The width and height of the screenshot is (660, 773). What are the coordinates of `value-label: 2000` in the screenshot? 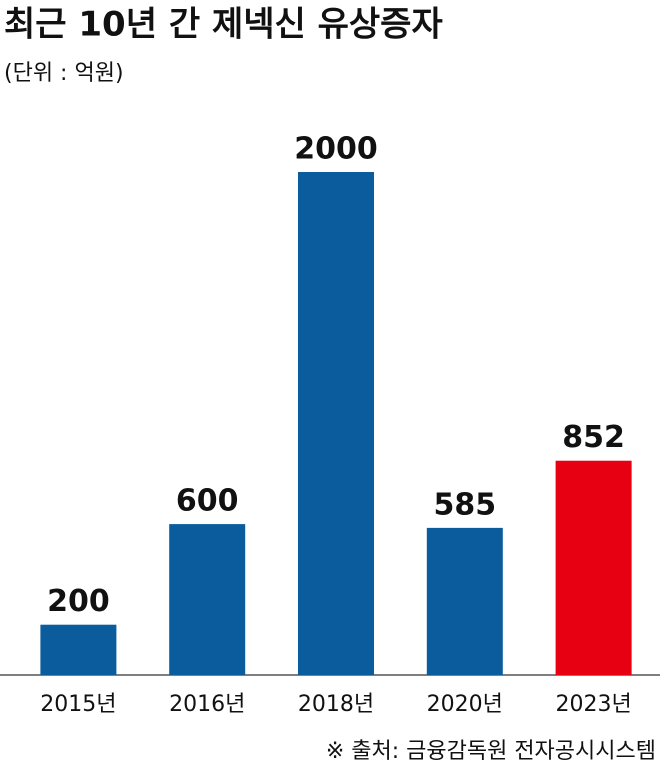 It's located at (336, 149).